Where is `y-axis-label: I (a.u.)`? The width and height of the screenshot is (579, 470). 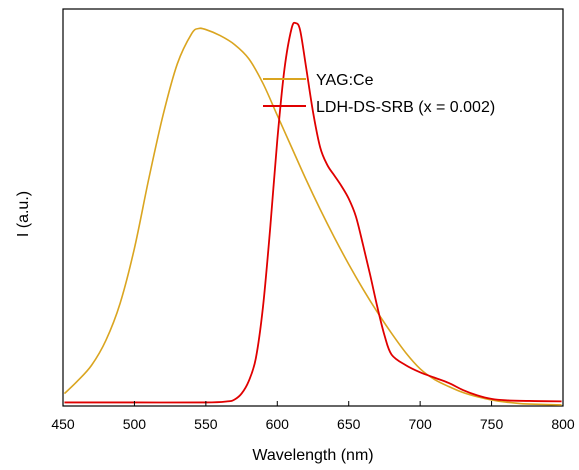 y-axis-label: I (a.u.) is located at coordinates (23, 214).